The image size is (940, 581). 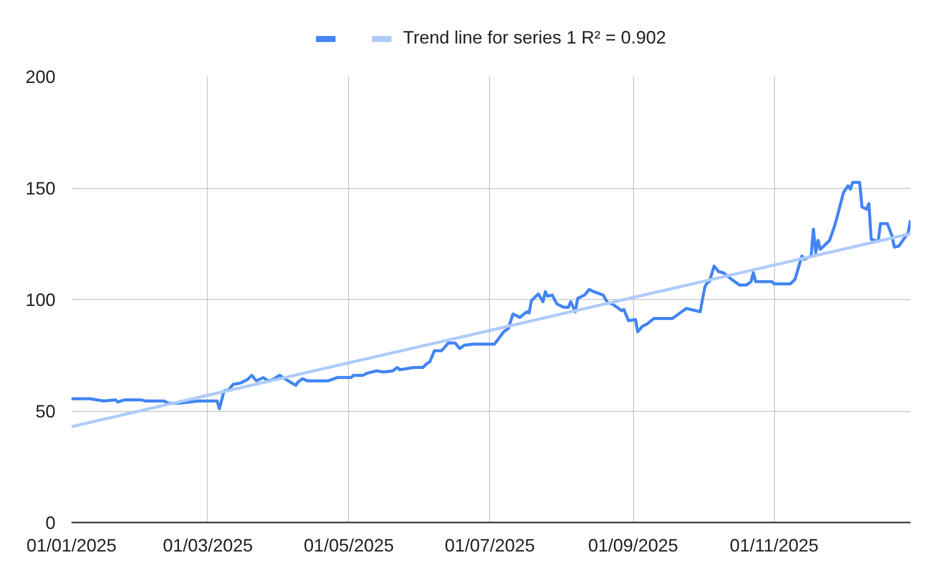 What do you see at coordinates (40, 188) in the screenshot?
I see `y-tick-label: 150` at bounding box center [40, 188].